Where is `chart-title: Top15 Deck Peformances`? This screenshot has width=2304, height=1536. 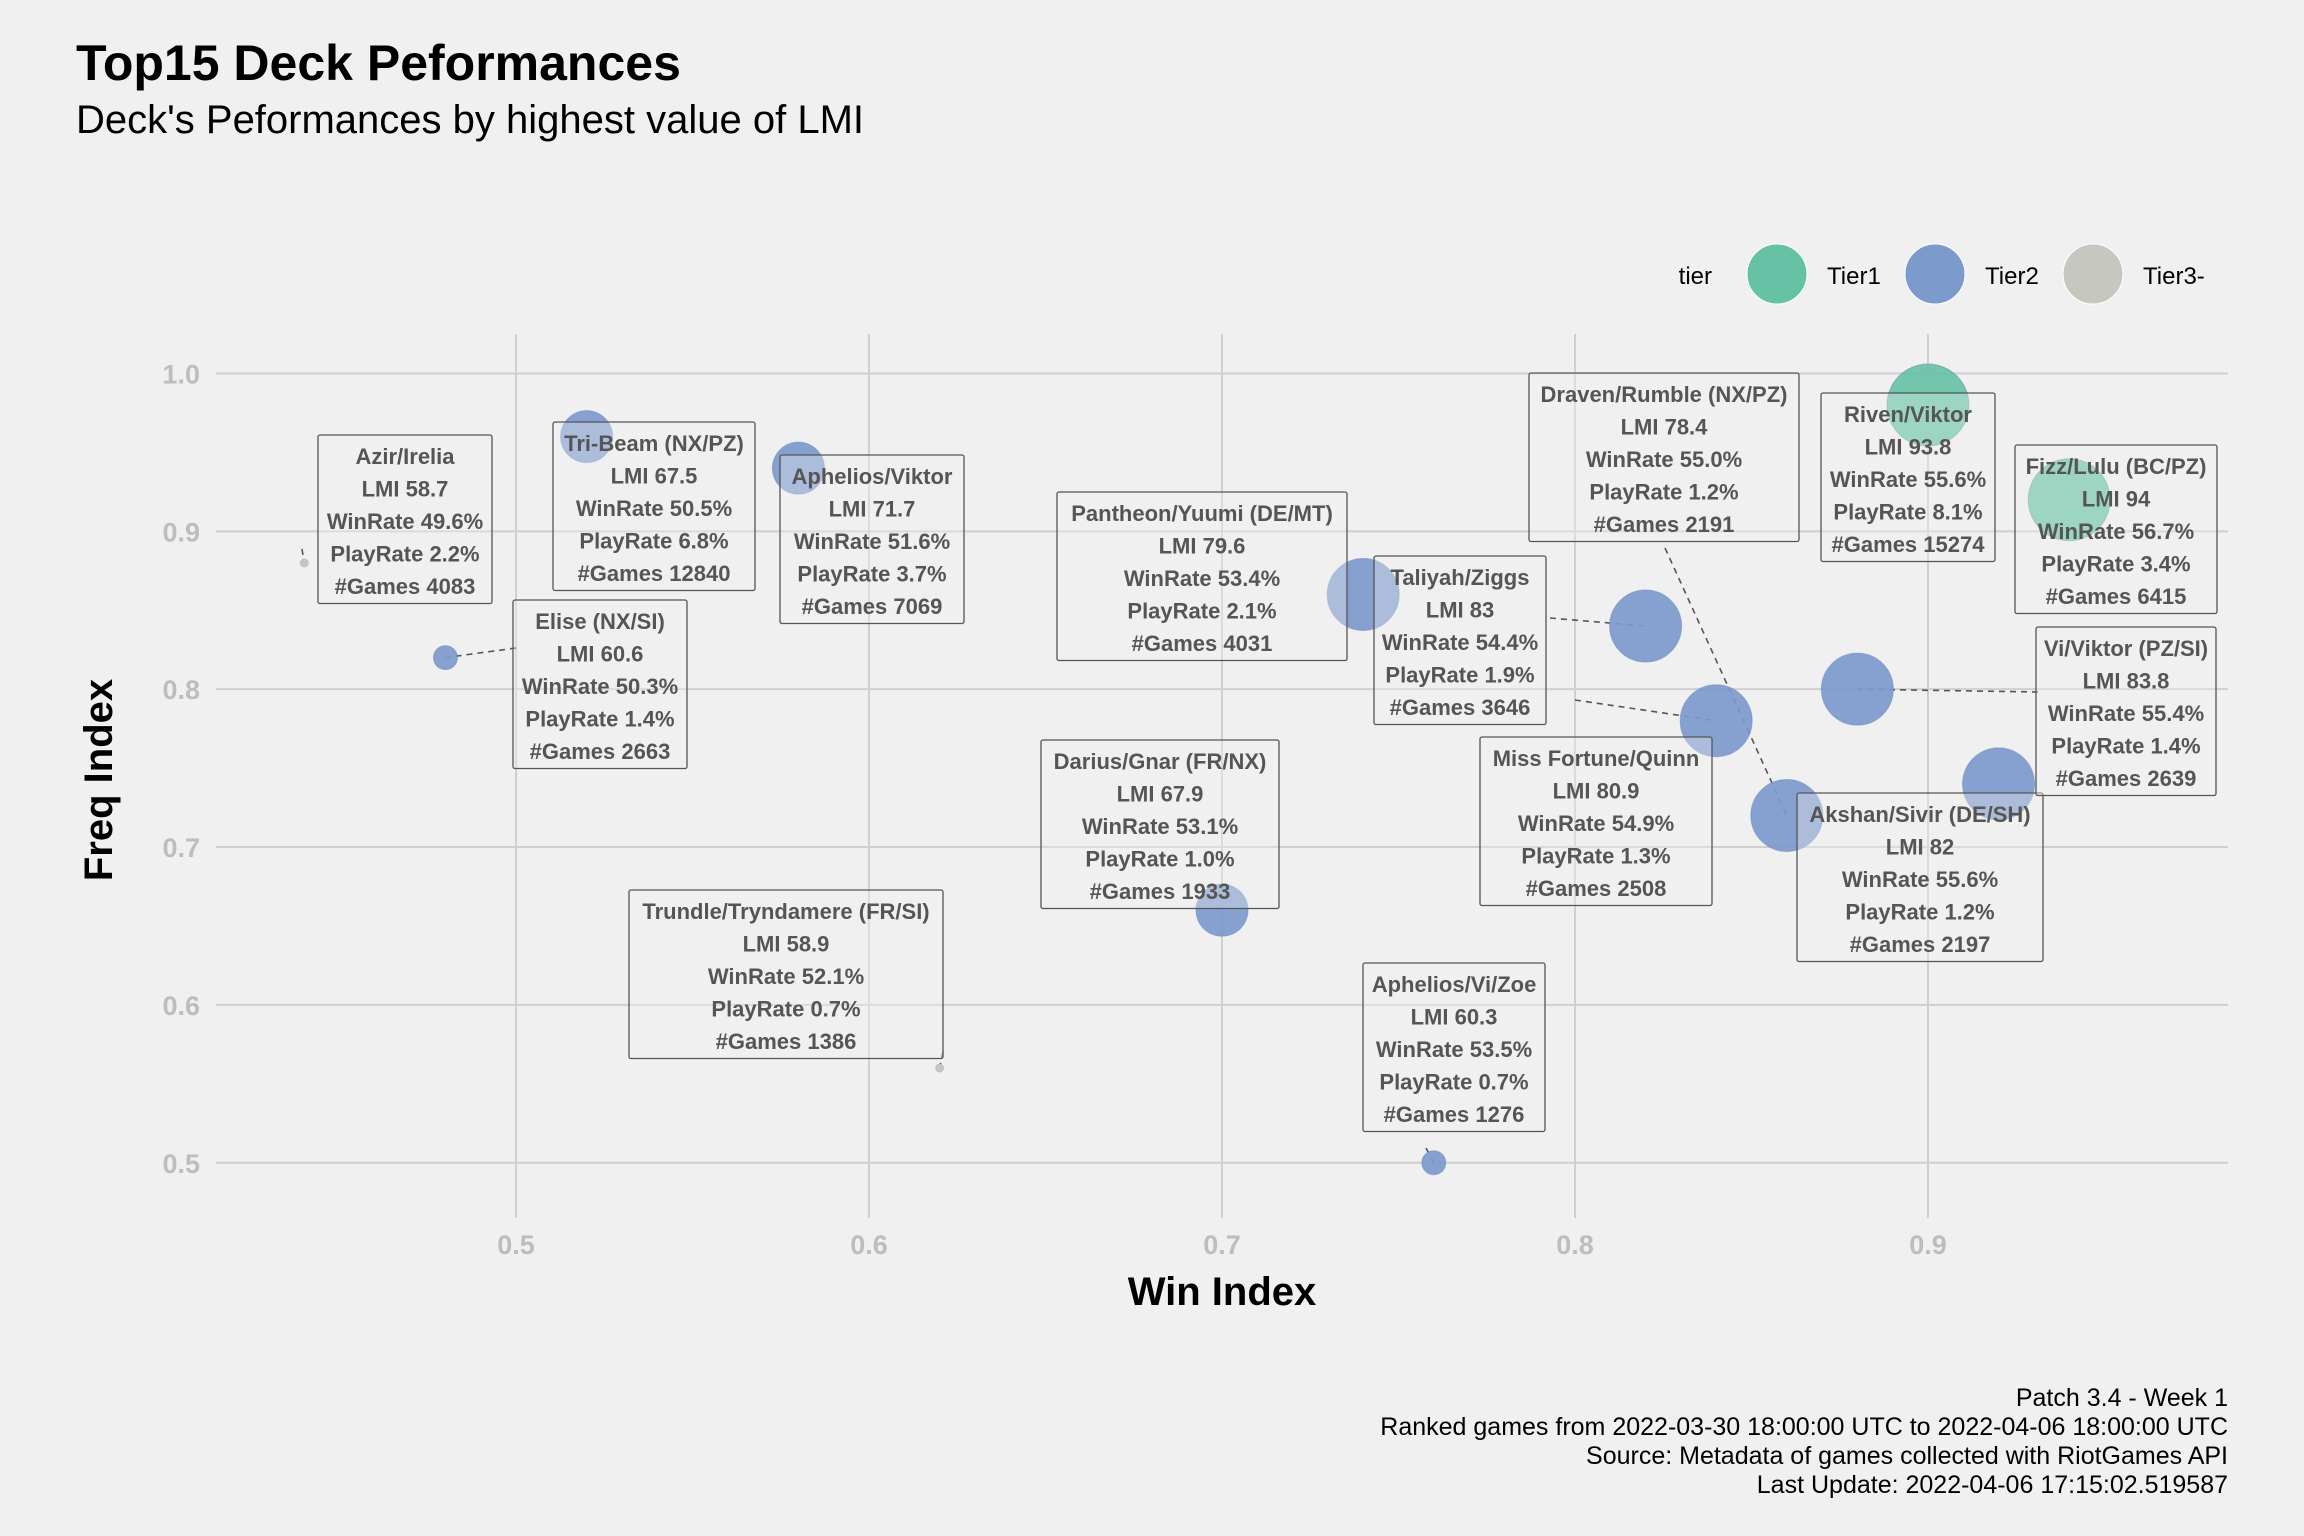 chart-title: Top15 Deck Peformances is located at coordinates (378, 63).